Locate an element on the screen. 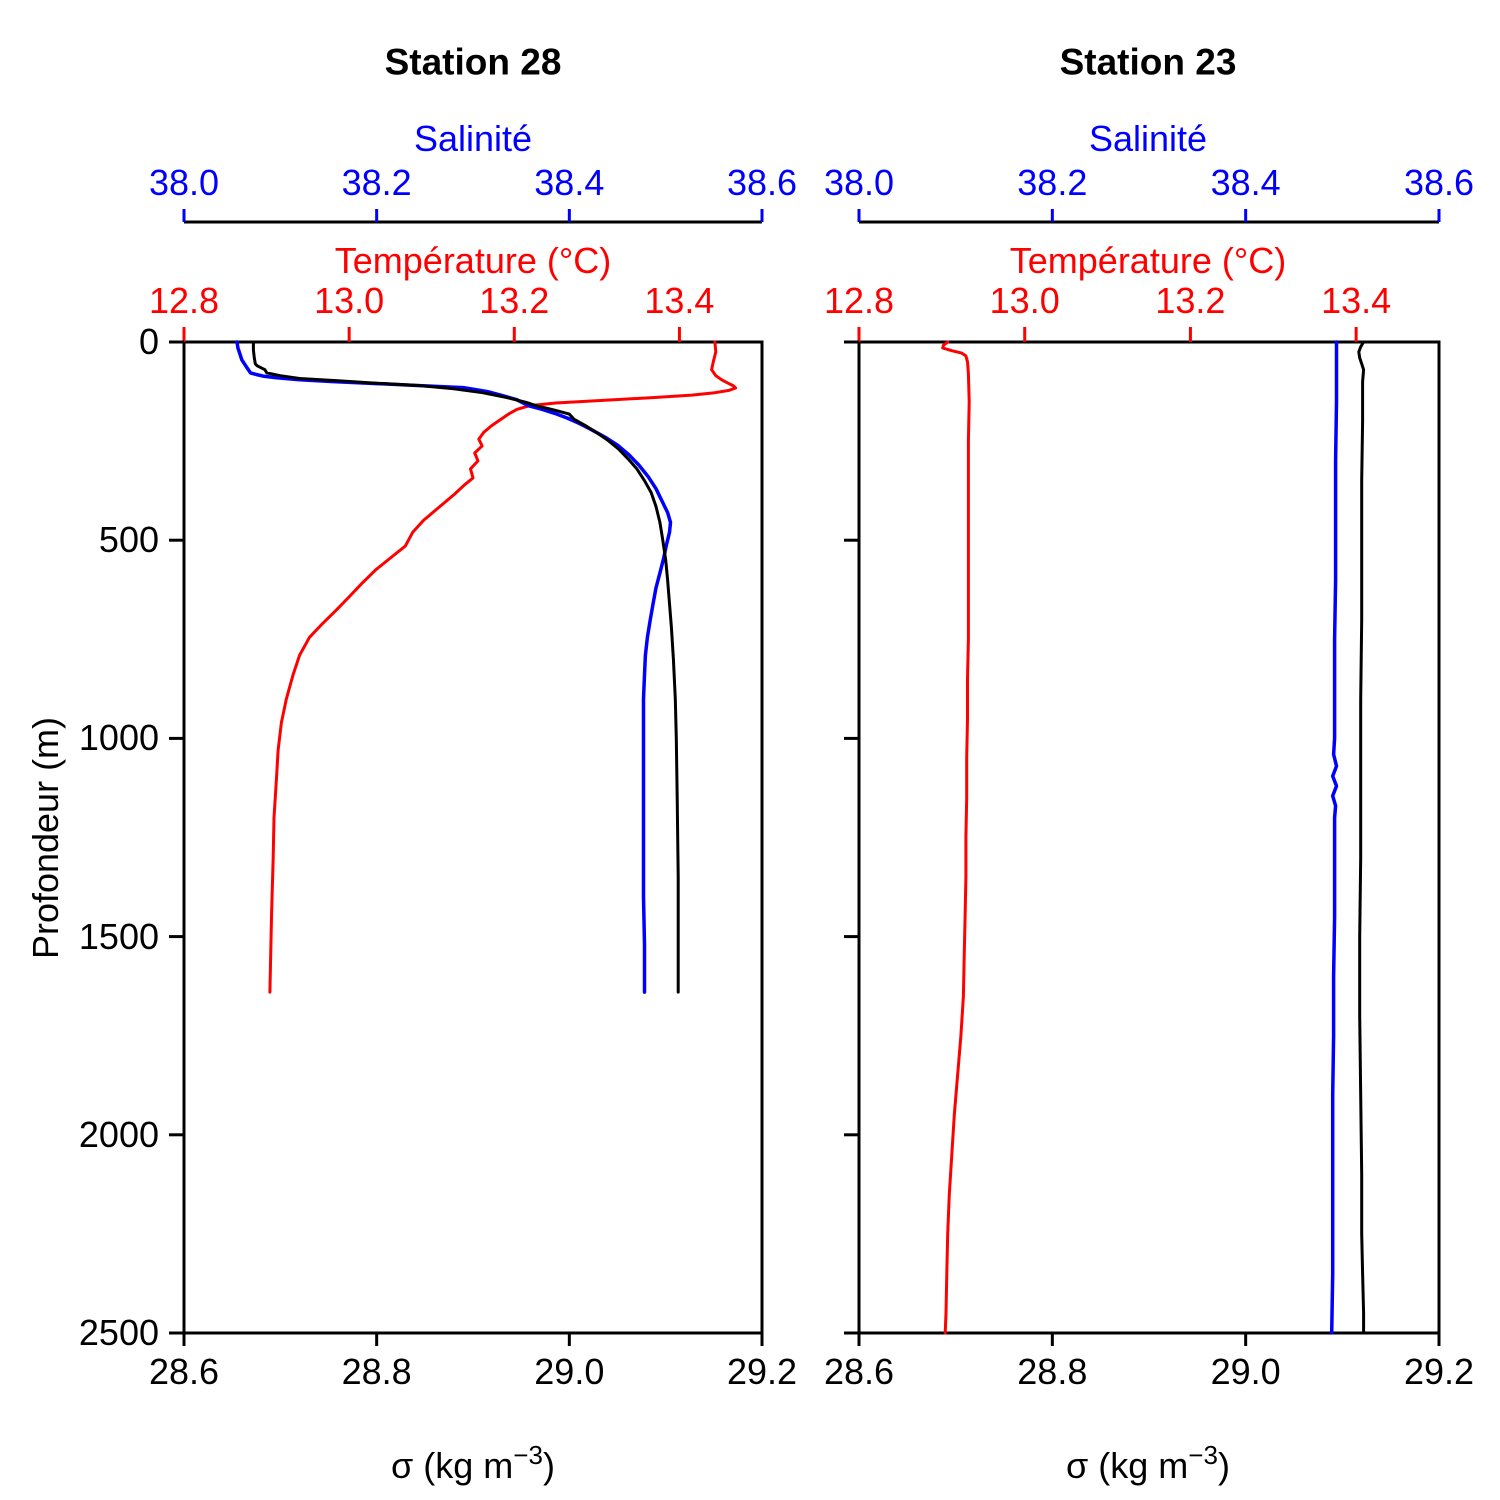  depth-tick-label: 1000 is located at coordinates (118, 738).